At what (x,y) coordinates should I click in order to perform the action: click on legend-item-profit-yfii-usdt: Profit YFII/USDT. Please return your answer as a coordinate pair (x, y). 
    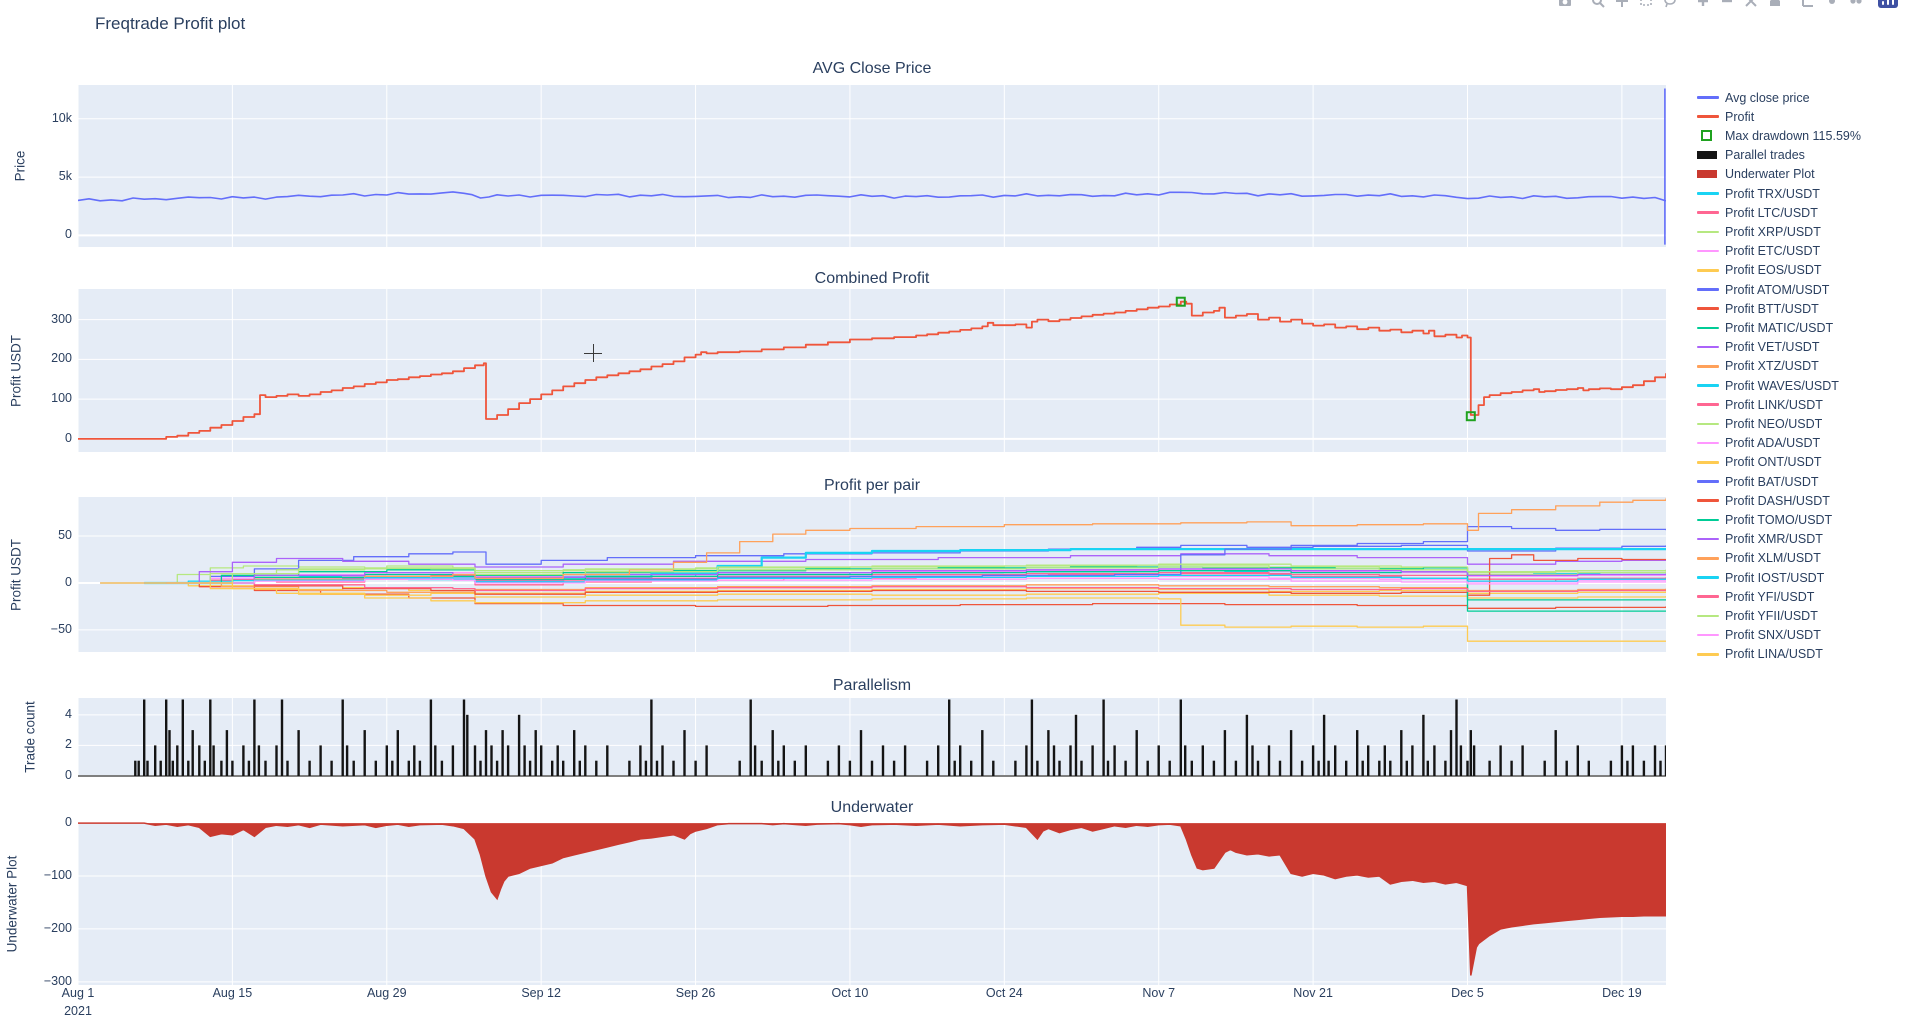
    Looking at the image, I should click on (1757, 615).